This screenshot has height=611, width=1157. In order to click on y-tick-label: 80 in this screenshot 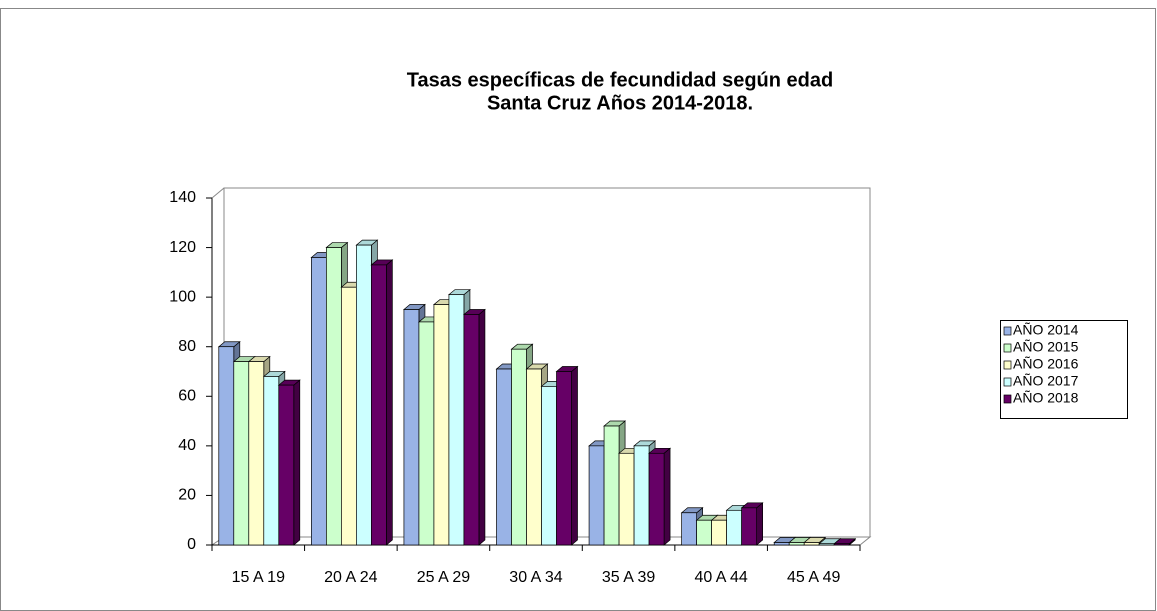, I will do `click(187, 346)`.